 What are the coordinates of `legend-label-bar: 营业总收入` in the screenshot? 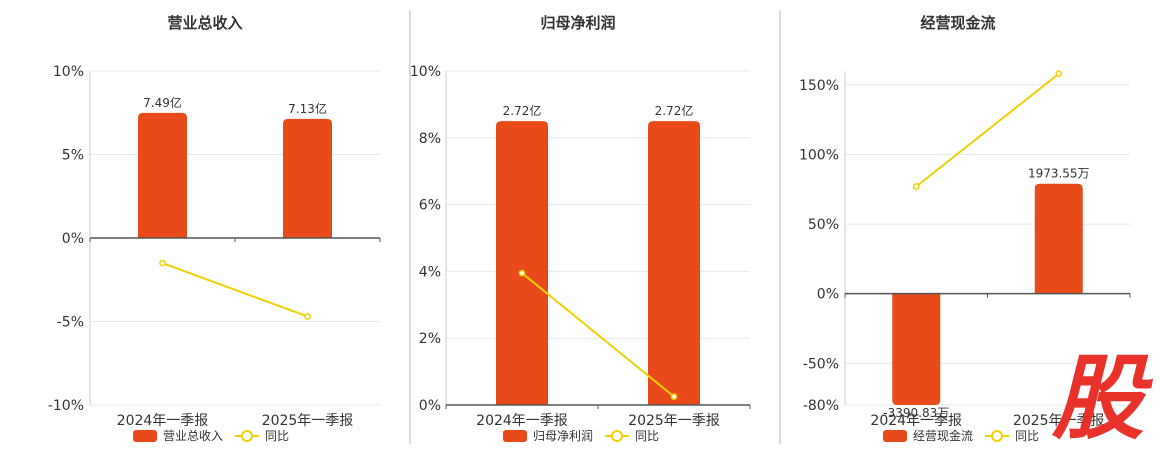 It's located at (193, 436).